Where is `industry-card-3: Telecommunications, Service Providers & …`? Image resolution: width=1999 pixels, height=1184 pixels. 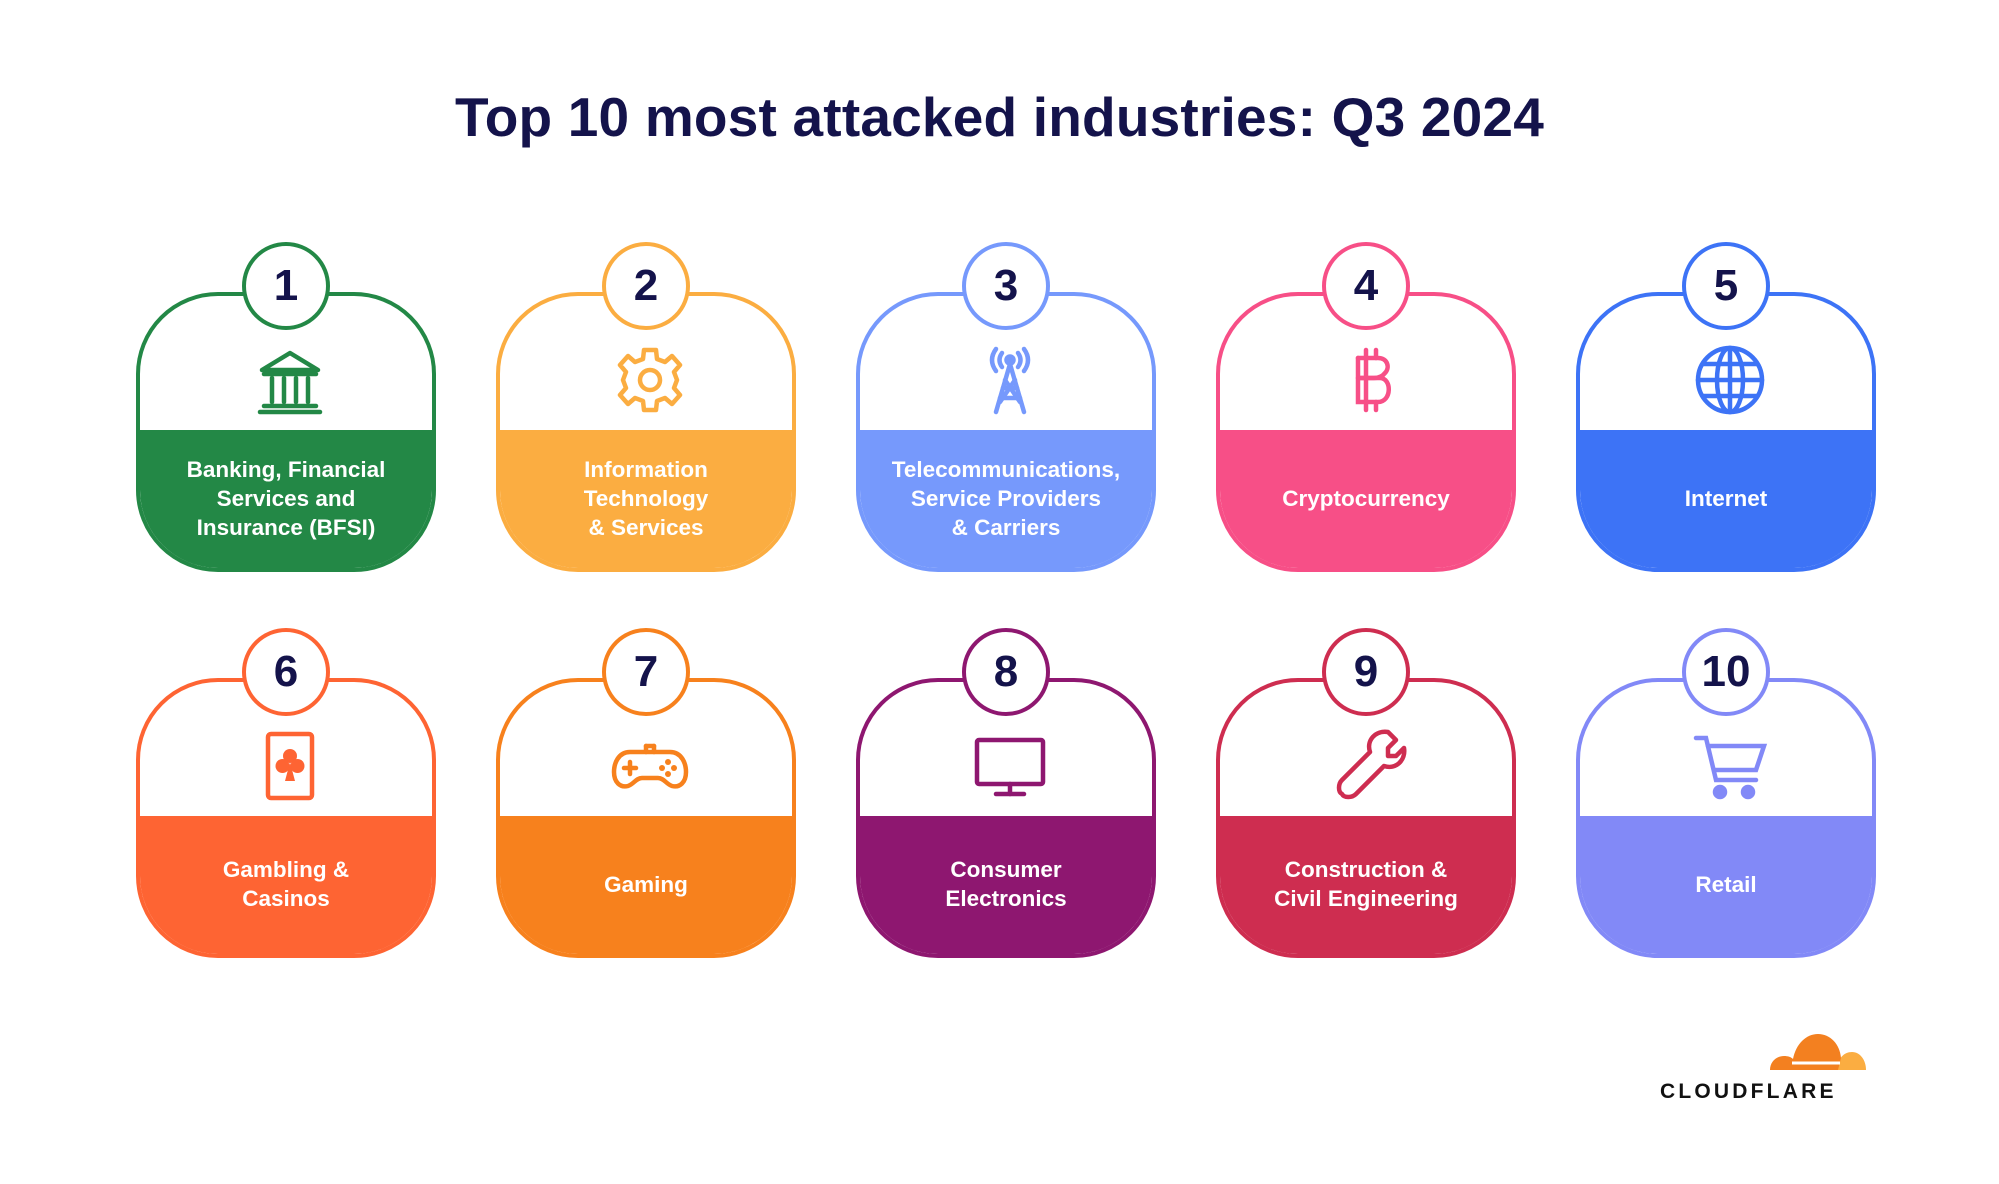 industry-card-3: Telecommunications, Service Providers & … is located at coordinates (1006, 432).